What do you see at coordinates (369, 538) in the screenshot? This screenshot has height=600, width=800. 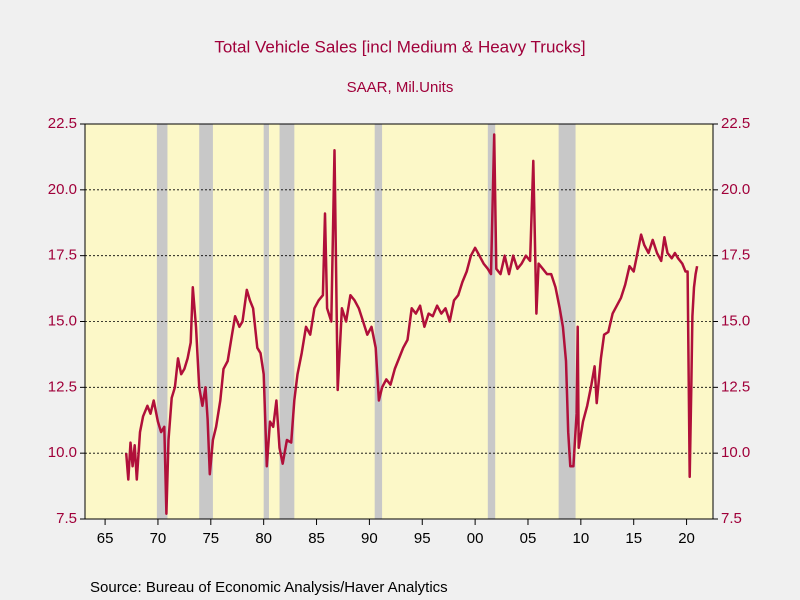 I see `x-tick-label: 90` at bounding box center [369, 538].